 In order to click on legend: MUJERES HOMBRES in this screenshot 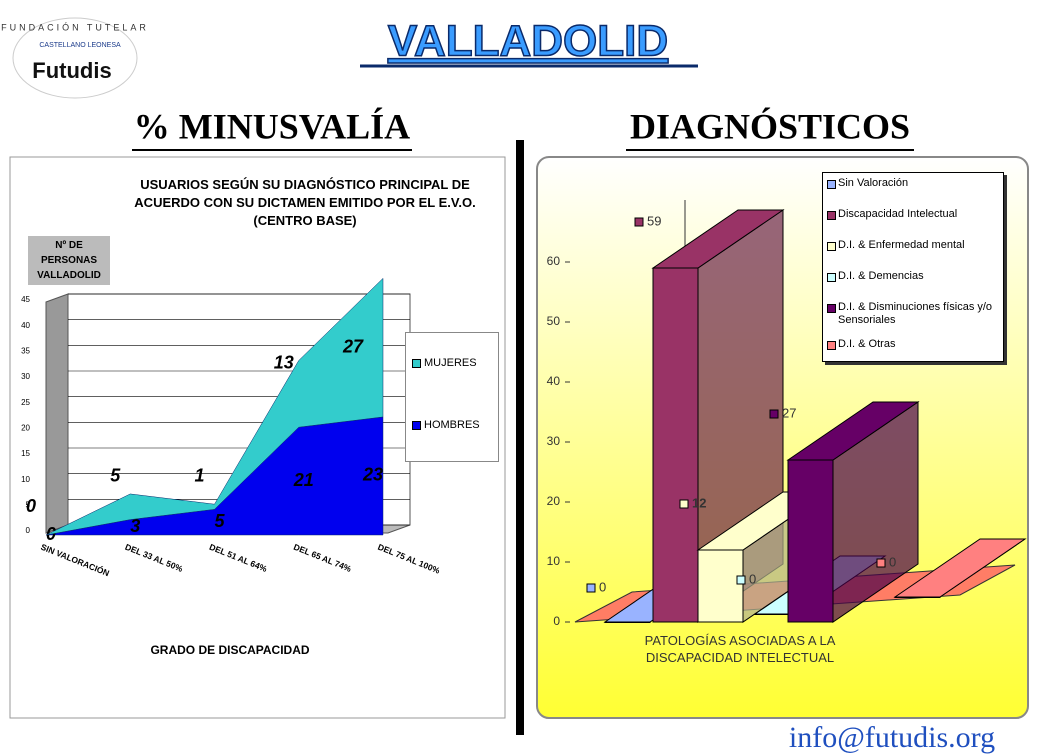, I will do `click(452, 397)`.